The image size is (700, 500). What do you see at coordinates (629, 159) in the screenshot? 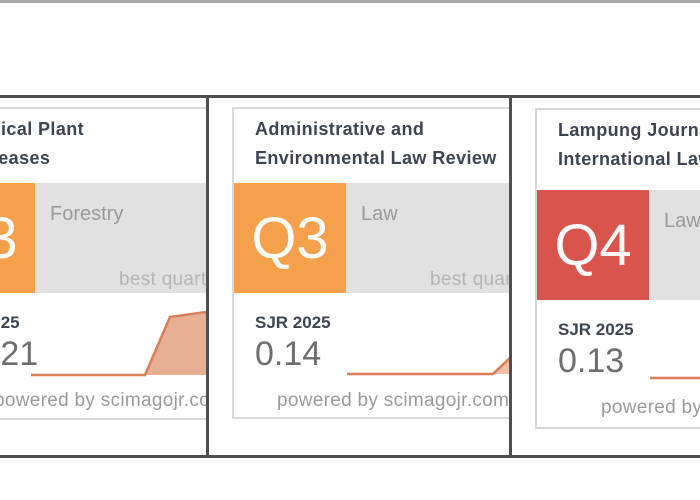
I see `journal-title-line2: International Law` at bounding box center [629, 159].